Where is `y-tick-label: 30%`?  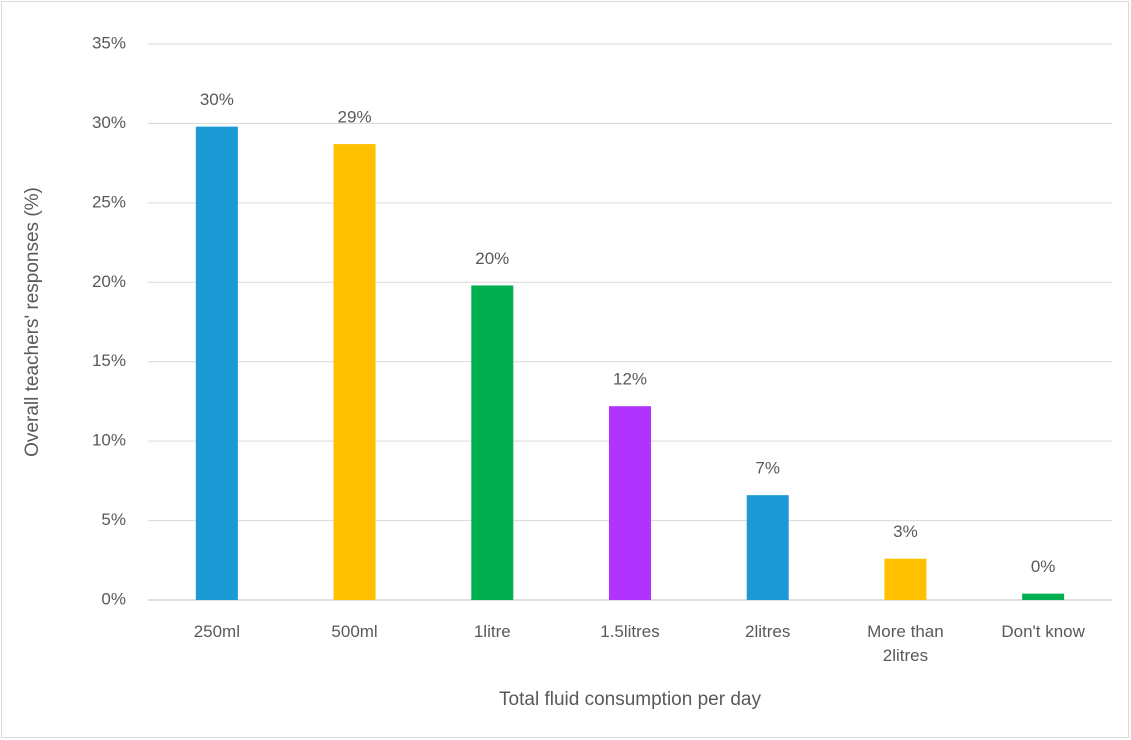 y-tick-label: 30% is located at coordinates (109, 122).